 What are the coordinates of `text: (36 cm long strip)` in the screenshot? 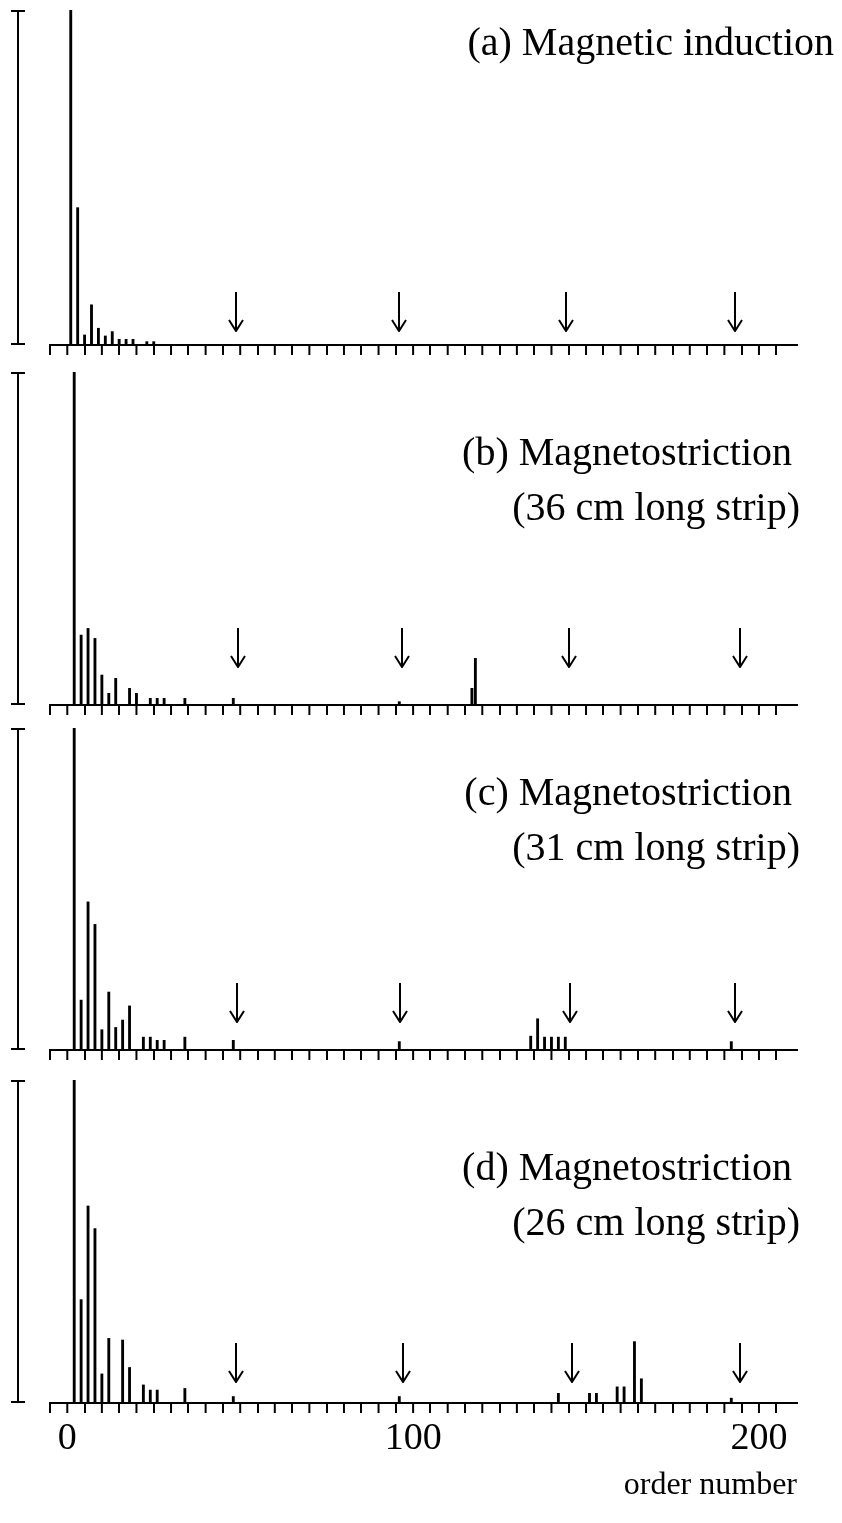 It's located at (656, 506).